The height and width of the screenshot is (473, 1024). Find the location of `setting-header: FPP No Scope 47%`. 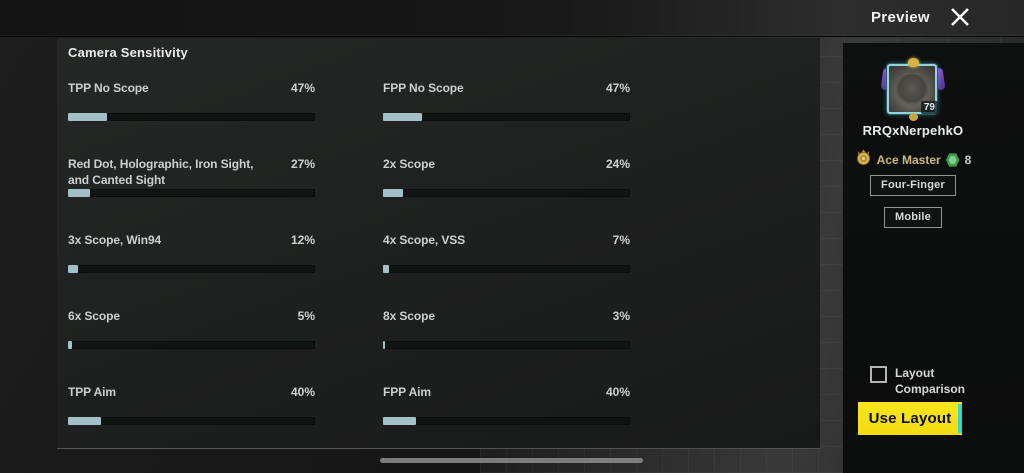

setting-header: FPP No Scope 47% is located at coordinates (506, 88).